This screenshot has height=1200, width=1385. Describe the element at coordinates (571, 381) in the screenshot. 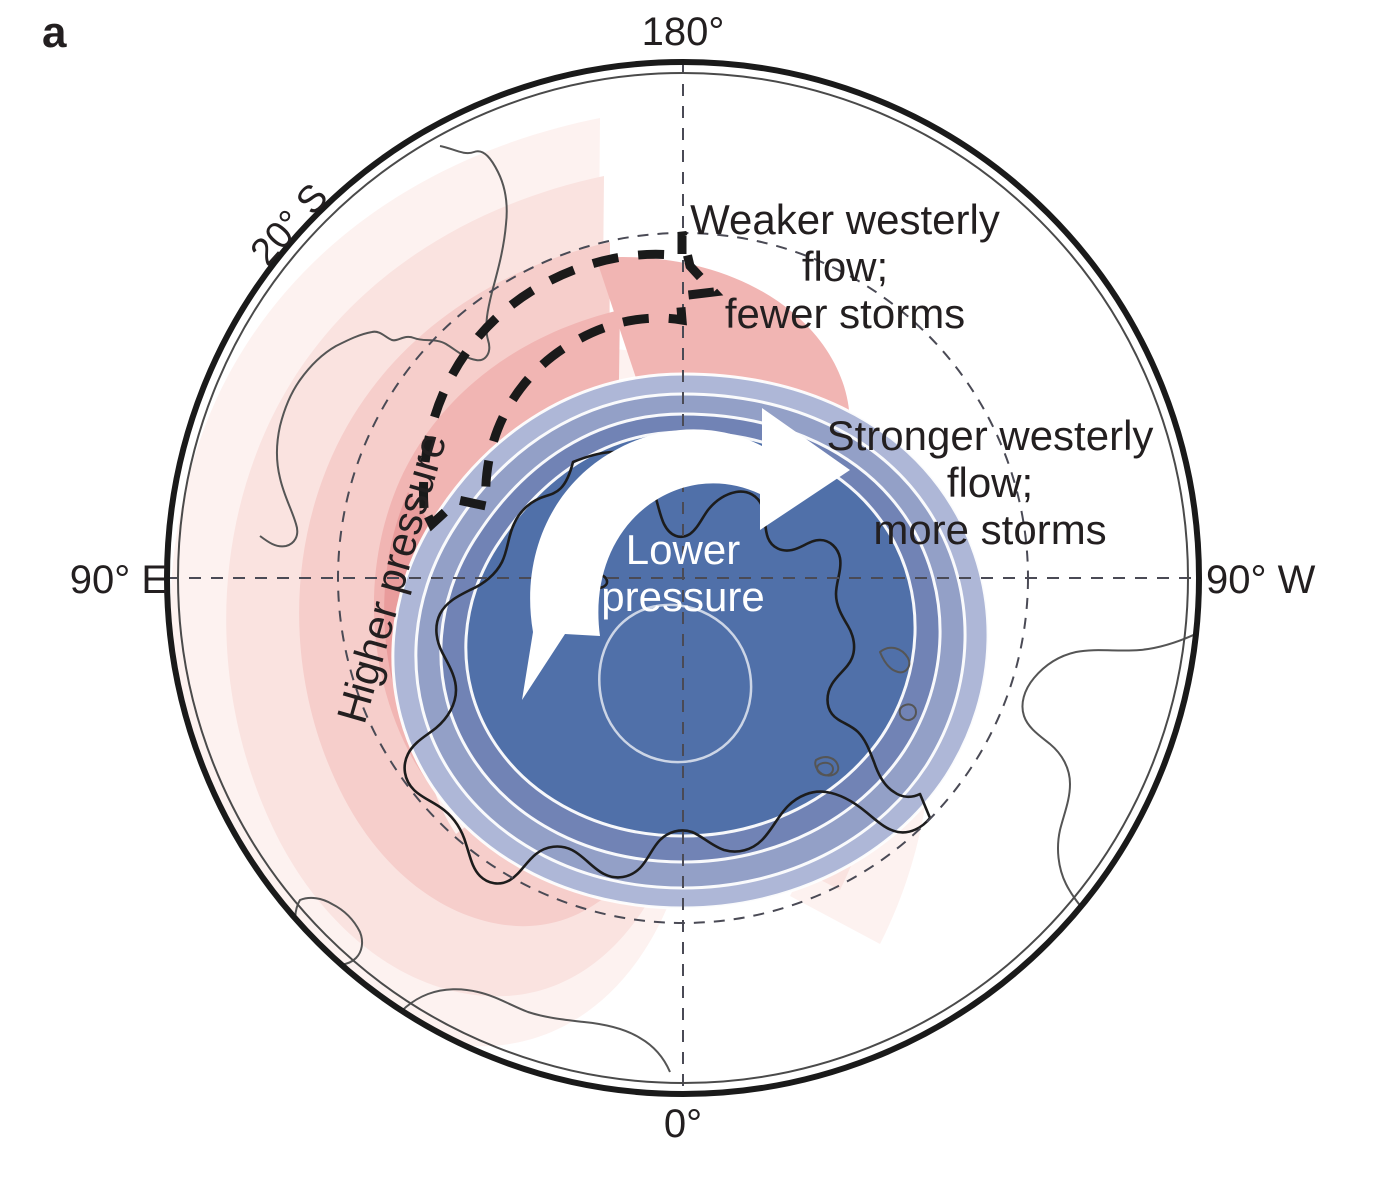

I see `weaker-westerly-flow-arrow` at that location.